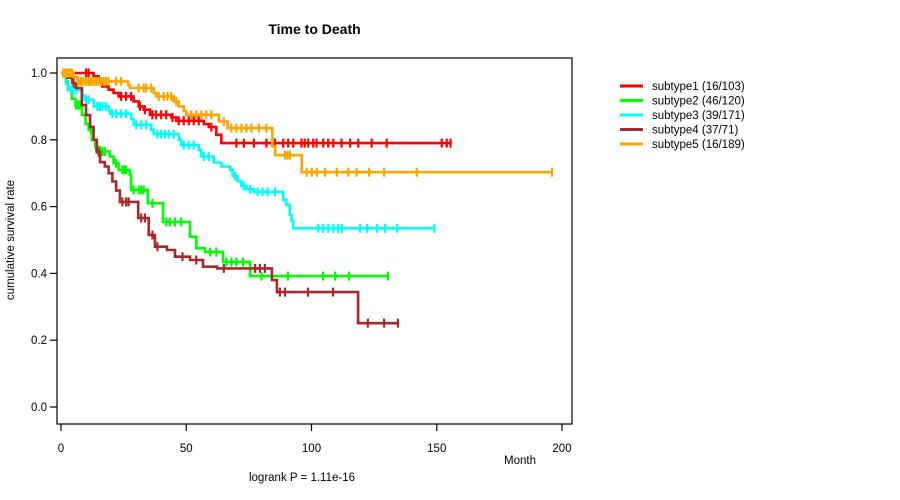 The image size is (900, 500). Describe the element at coordinates (39, 274) in the screenshot. I see `y-tick-label: 0.4` at that location.